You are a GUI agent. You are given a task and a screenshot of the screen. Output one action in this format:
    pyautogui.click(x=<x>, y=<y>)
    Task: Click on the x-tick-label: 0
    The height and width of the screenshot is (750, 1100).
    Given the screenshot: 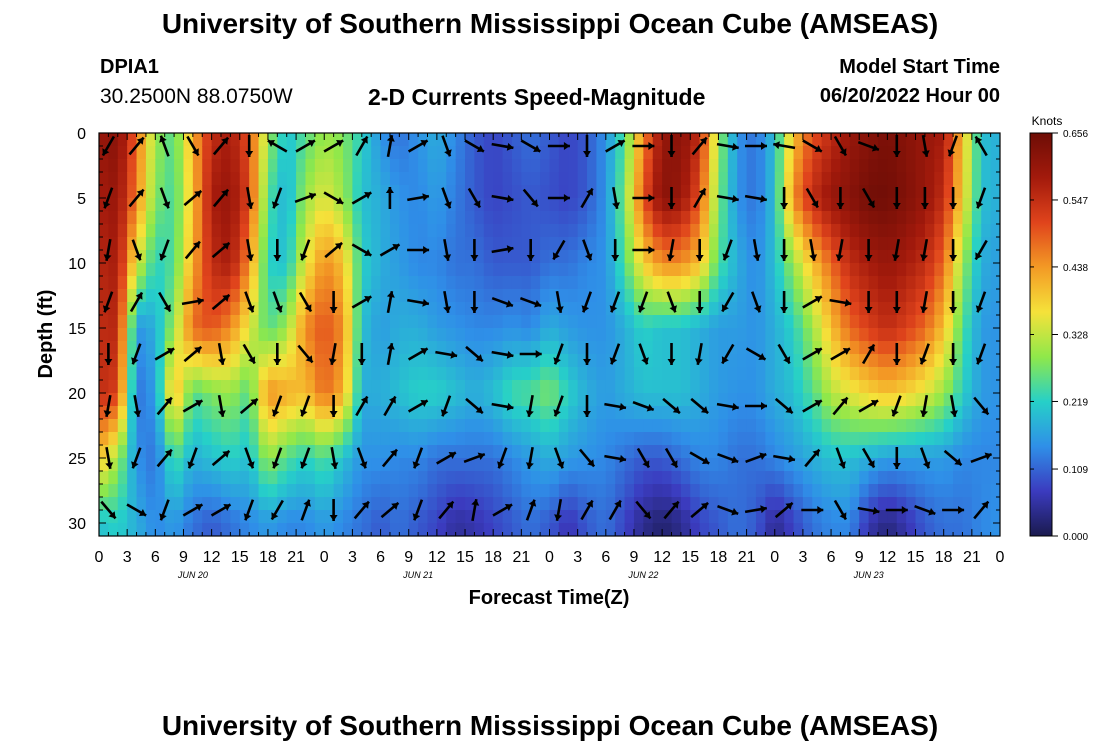 What is the action you would take?
    pyautogui.click(x=99, y=557)
    